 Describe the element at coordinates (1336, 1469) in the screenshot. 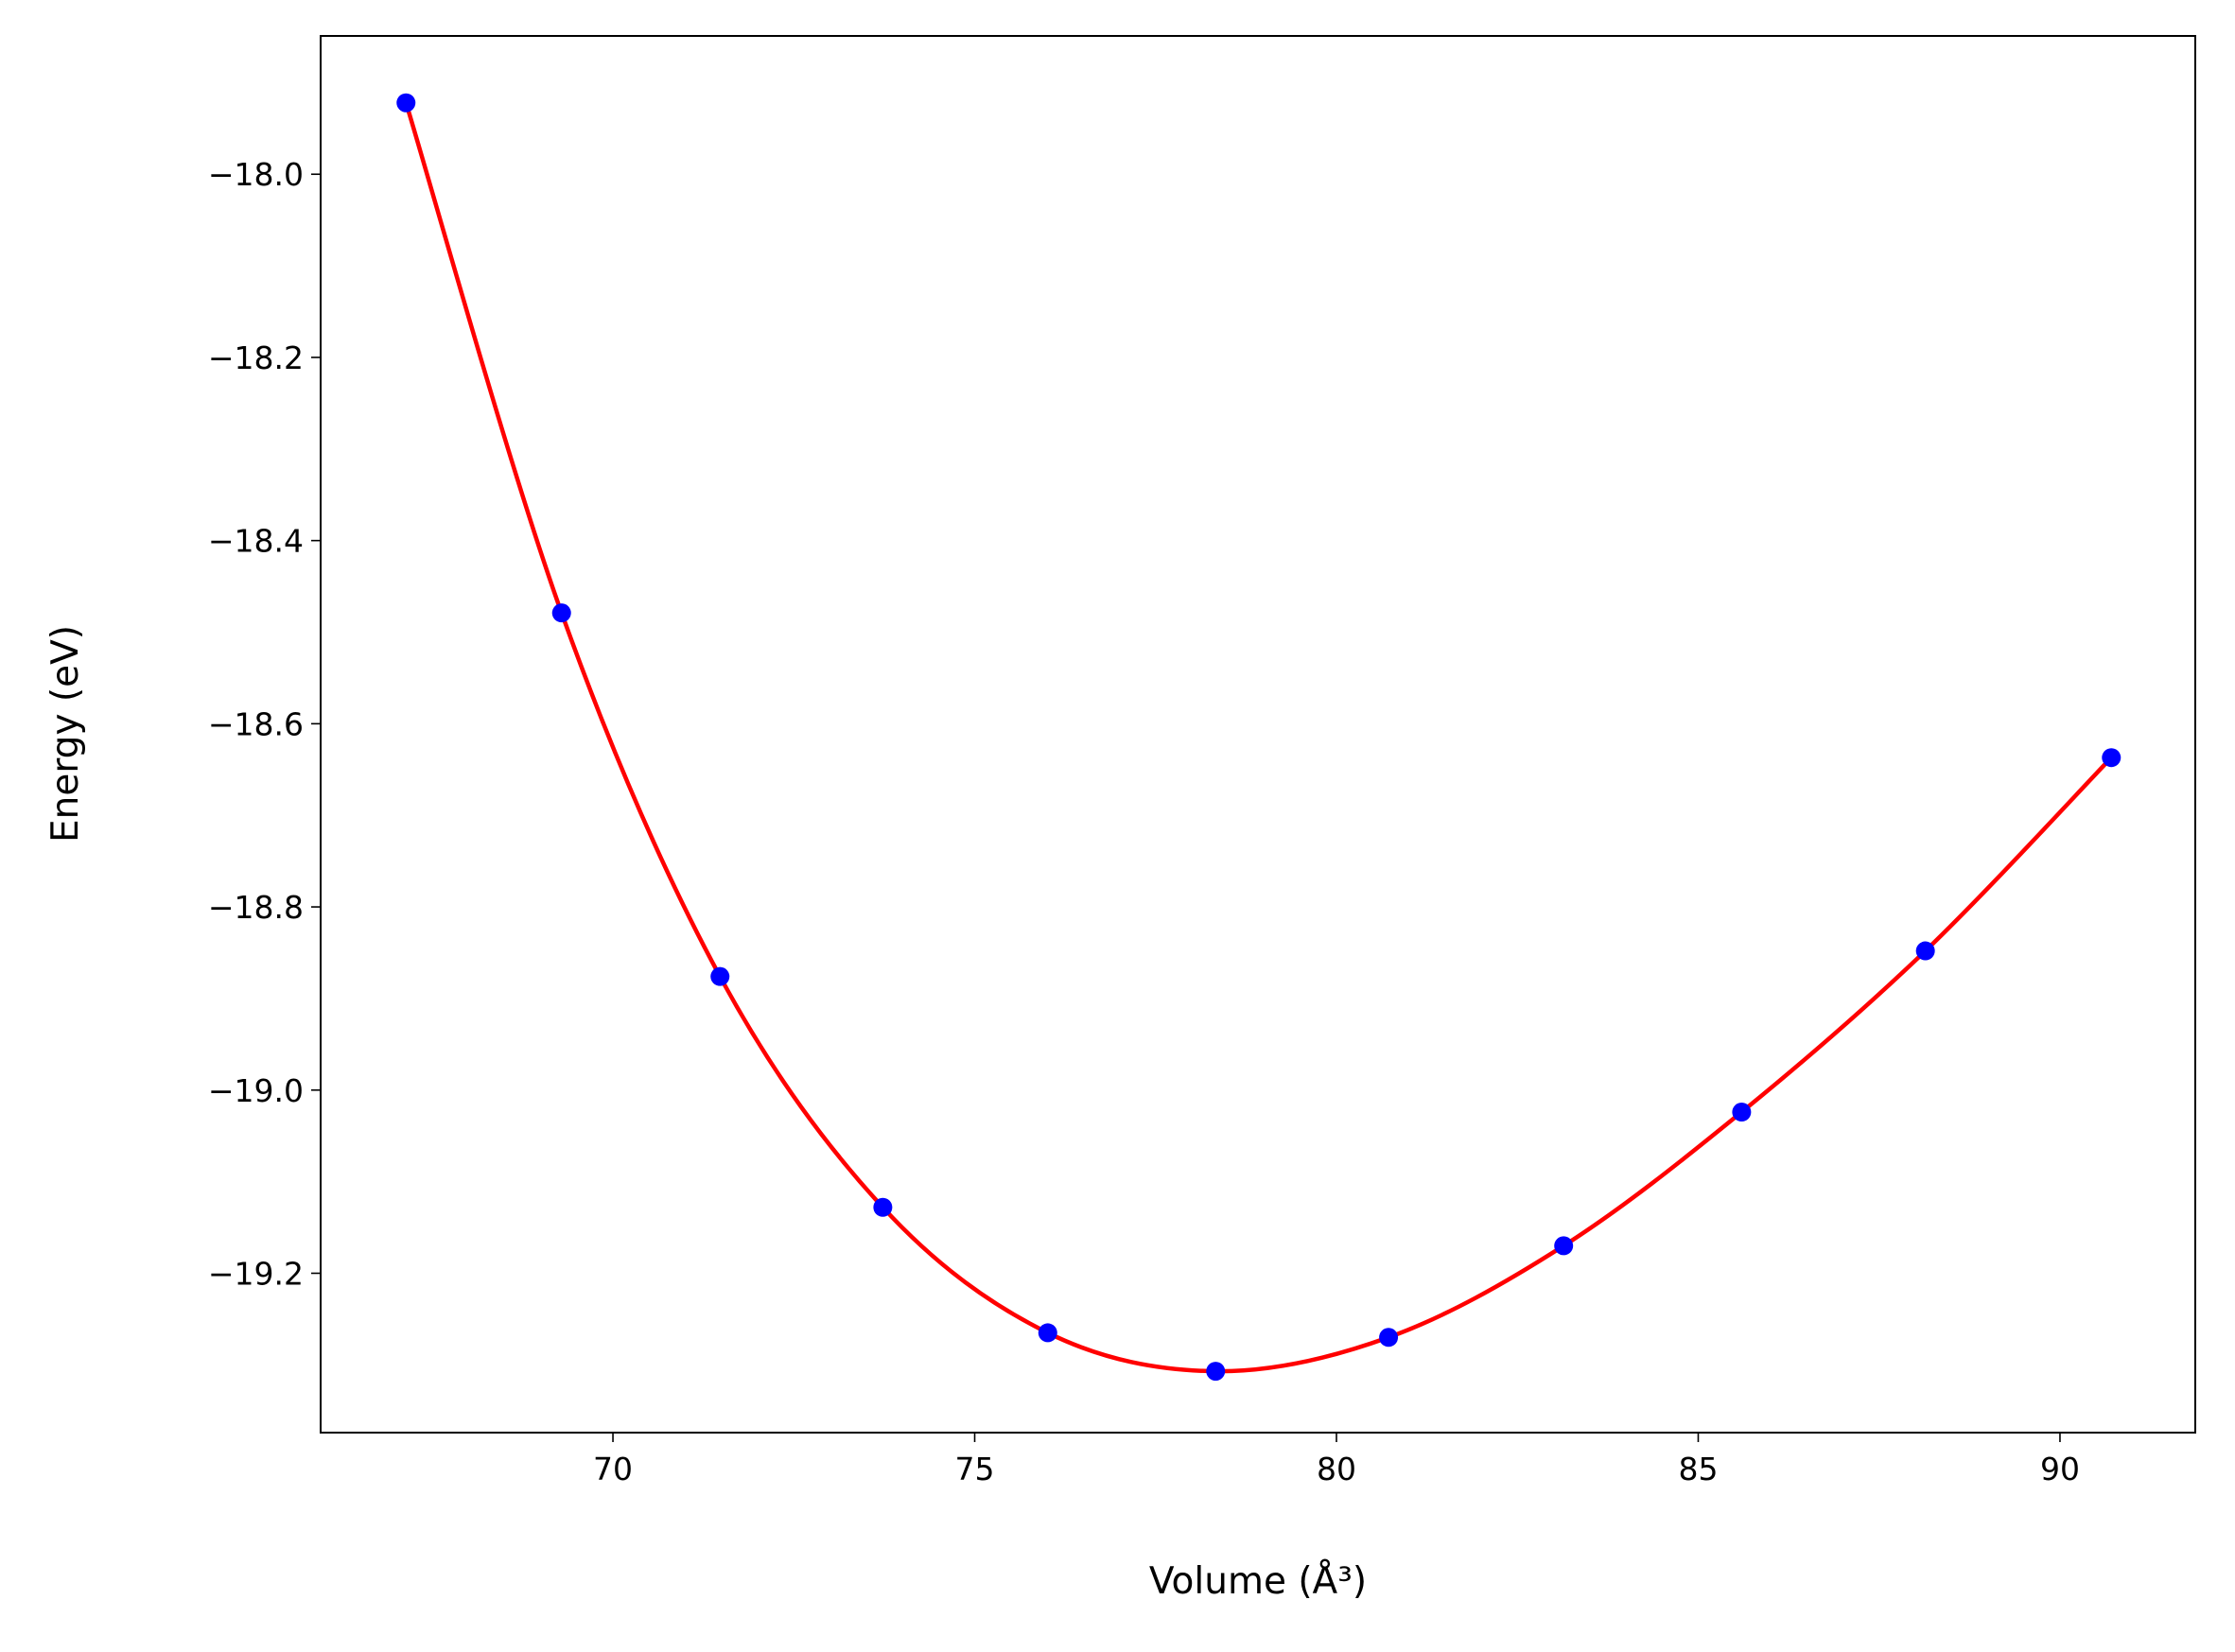

I see `x-tick-label: 80` at that location.